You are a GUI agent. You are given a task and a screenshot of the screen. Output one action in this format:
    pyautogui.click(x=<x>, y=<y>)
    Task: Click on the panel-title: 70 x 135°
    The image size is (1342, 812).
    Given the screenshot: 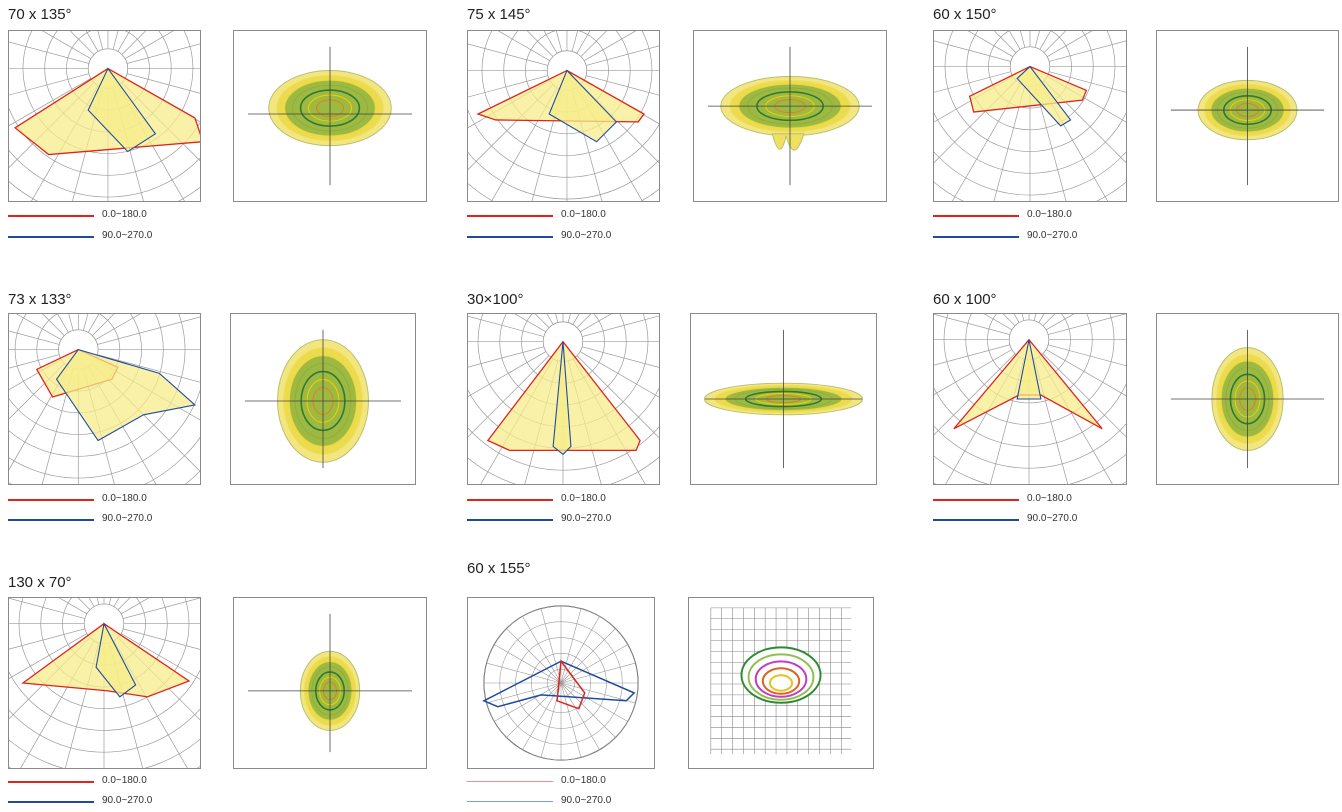 What is the action you would take?
    pyautogui.click(x=40, y=14)
    